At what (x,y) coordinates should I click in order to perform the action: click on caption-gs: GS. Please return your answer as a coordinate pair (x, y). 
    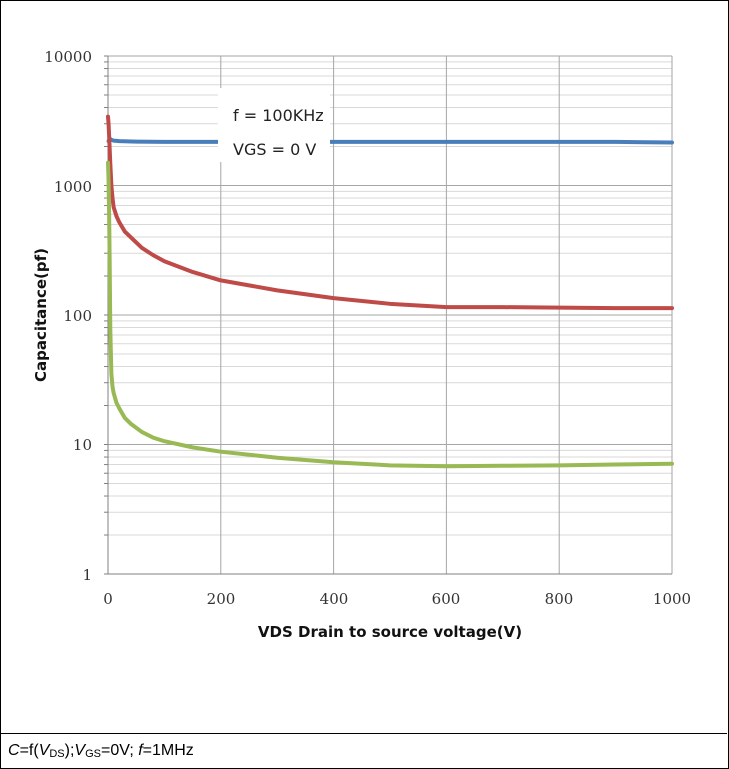
    Looking at the image, I should click on (93, 754).